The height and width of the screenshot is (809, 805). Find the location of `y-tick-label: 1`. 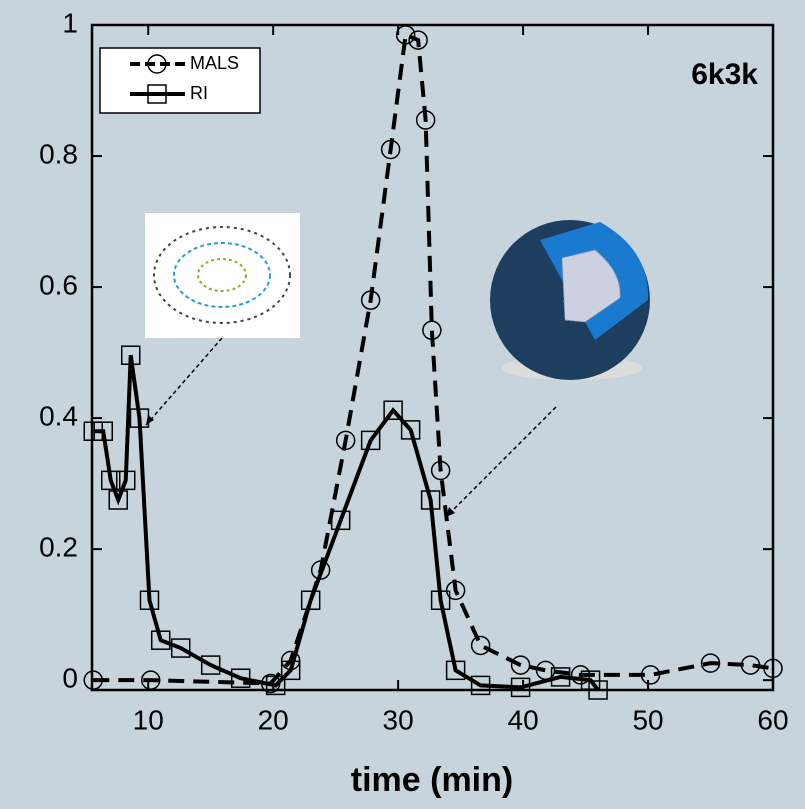

y-tick-label: 1 is located at coordinates (70, 22).